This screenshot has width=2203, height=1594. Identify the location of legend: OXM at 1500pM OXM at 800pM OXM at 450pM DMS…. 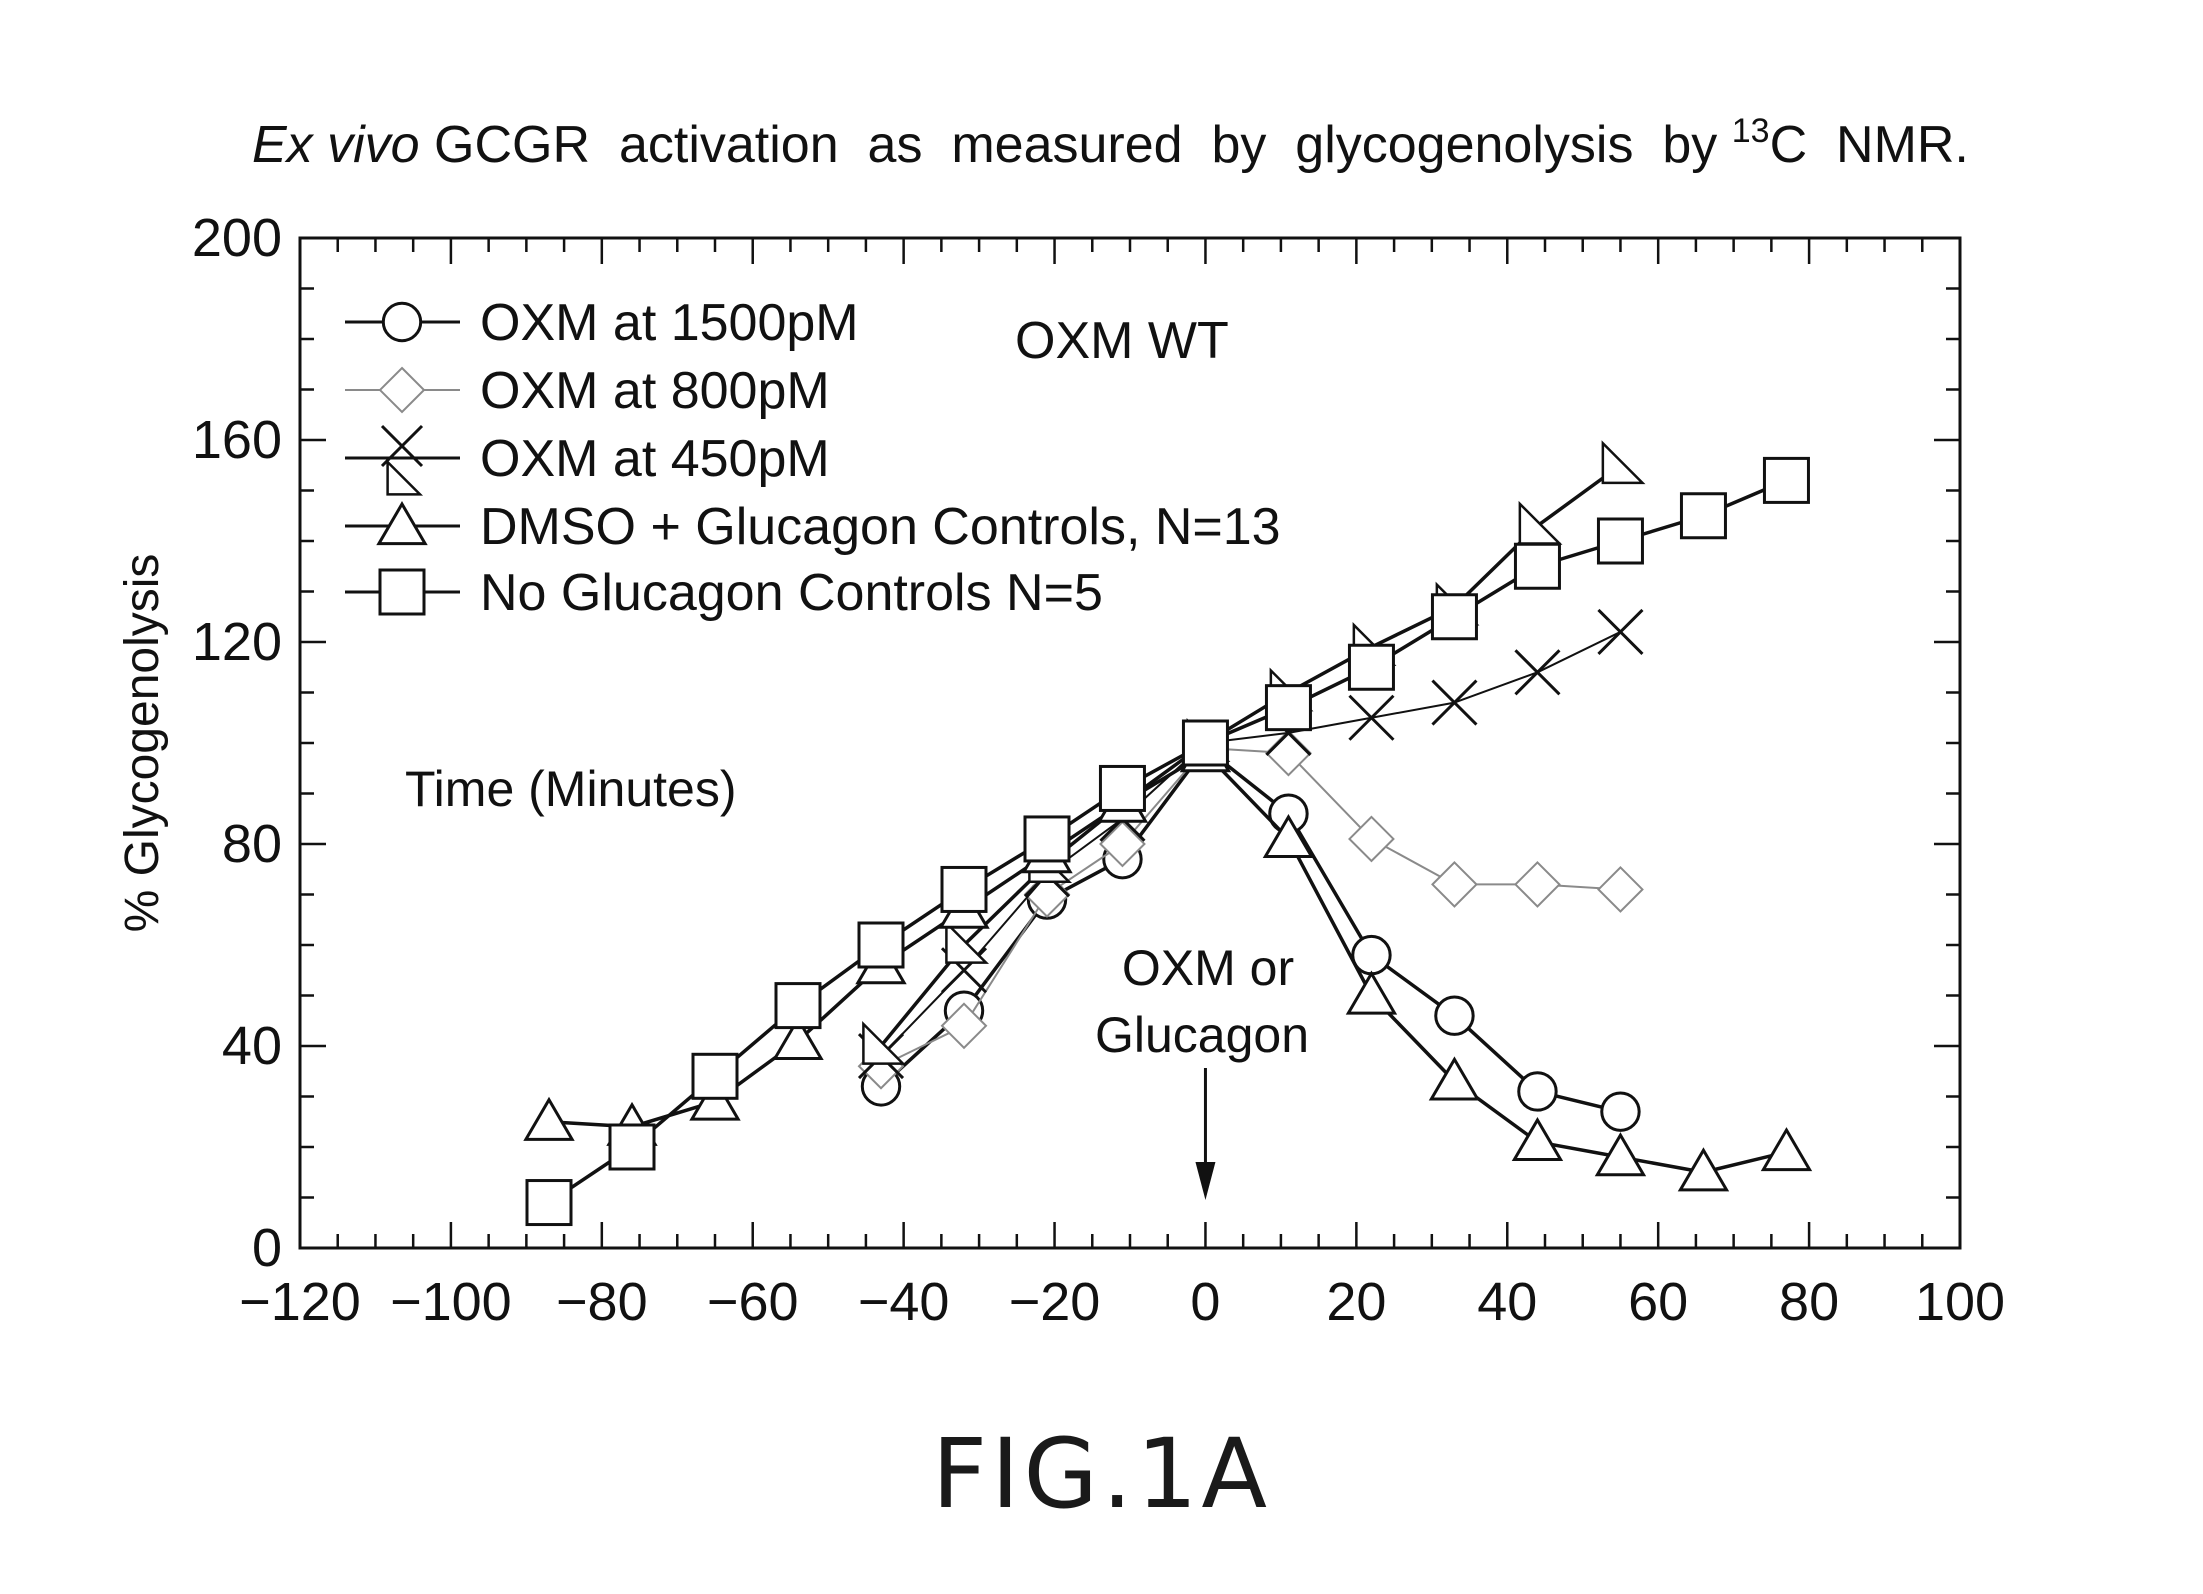
(813, 458).